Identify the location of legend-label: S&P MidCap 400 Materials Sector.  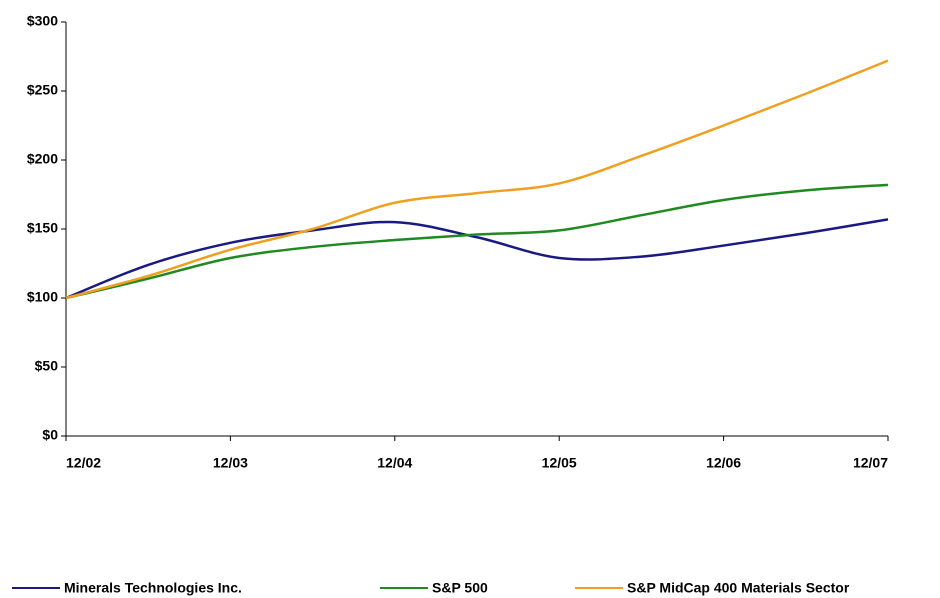
(738, 588).